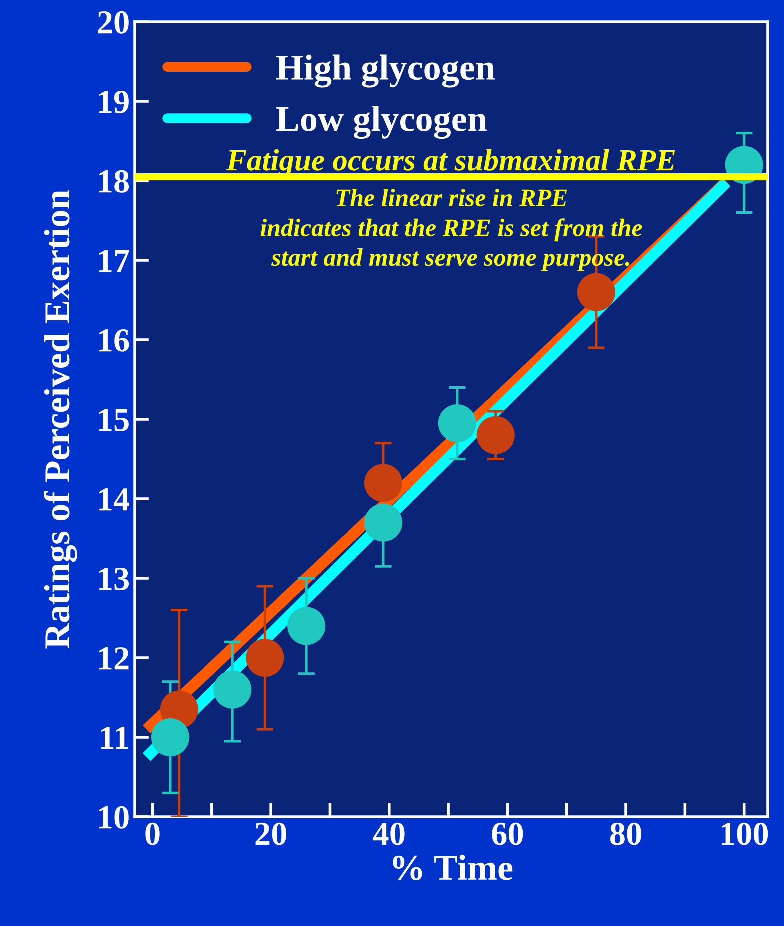 This screenshot has height=926, width=784. I want to click on legend-label: Low glycogen, so click(381, 123).